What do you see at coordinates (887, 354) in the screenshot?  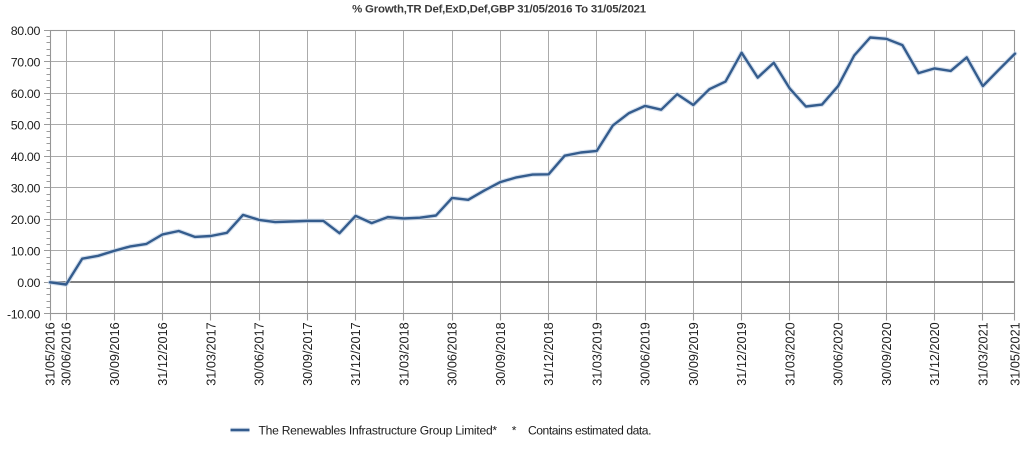 I see `svg-text: 30/09/2020` at bounding box center [887, 354].